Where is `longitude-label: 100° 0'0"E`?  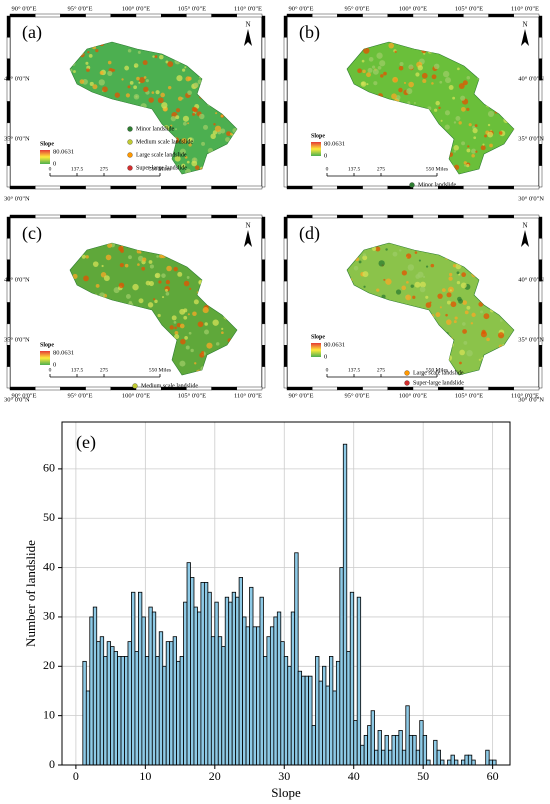
longitude-label: 100° 0'0"E is located at coordinates (413, 8).